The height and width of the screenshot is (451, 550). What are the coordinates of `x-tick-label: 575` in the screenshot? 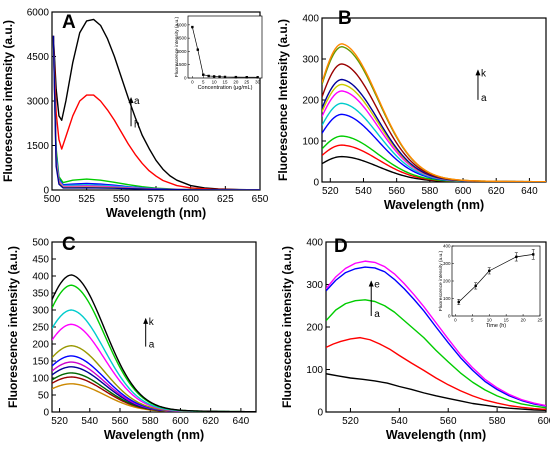 It's located at (156, 199).